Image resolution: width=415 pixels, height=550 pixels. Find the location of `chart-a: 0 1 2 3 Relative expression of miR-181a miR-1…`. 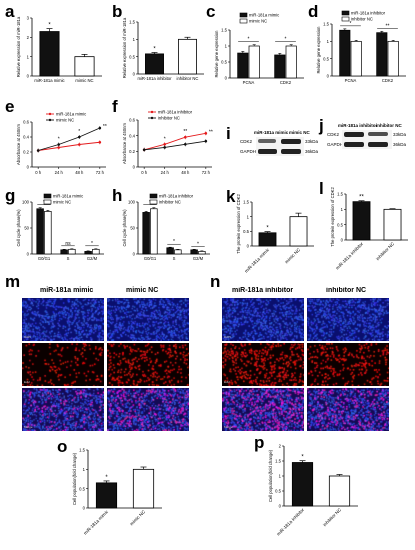

chart-a: 0 1 2 3 Relative expression of miR-181a miR-1… is located at coordinates (59, 49).